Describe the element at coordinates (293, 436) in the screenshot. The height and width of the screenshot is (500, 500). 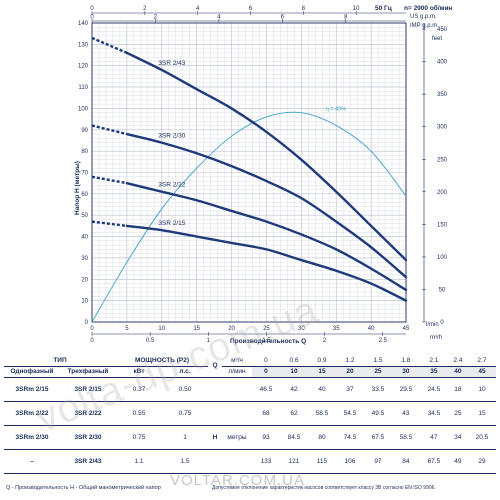
I see `row-h-1: 84.5` at that location.